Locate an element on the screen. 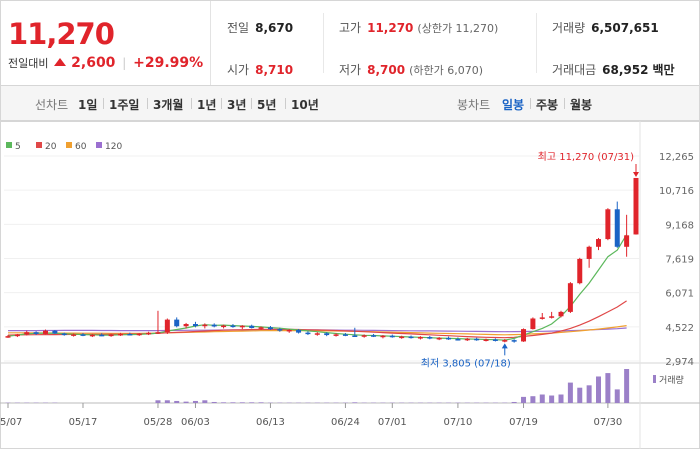 The width and height of the screenshot is (700, 450). period-1w-button: 1주일 is located at coordinates (124, 105).